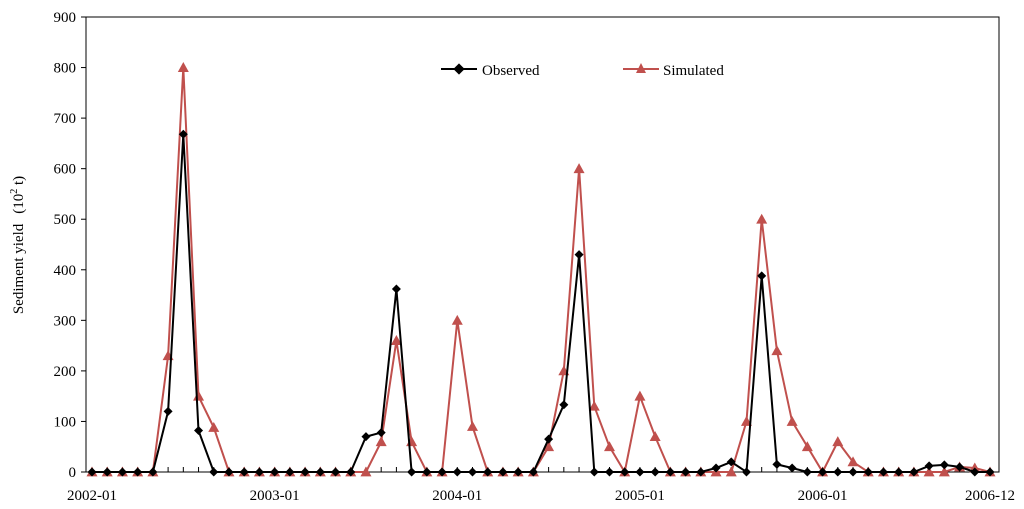 The width and height of the screenshot is (1024, 509). What do you see at coordinates (65, 372) in the screenshot?
I see `y-tick-label: 200` at bounding box center [65, 372].